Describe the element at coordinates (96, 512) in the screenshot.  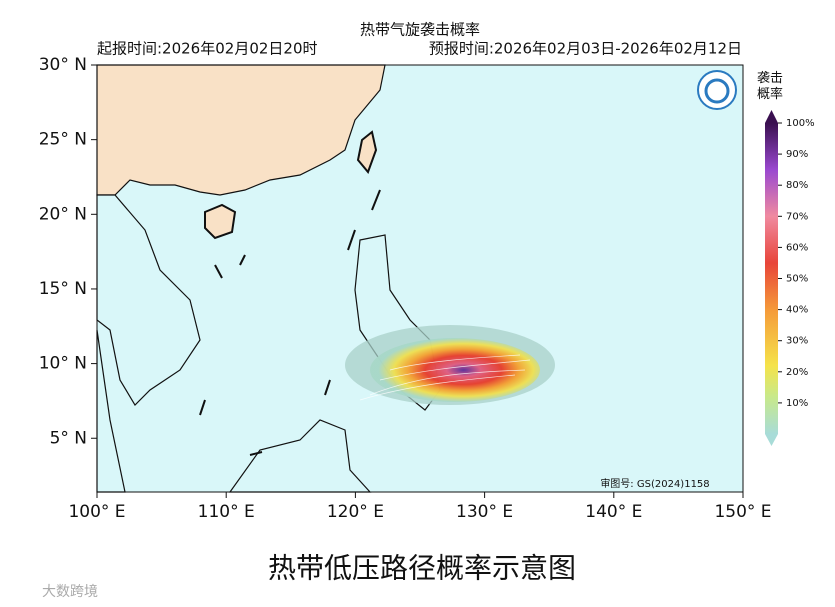
I see `x-tick-label: 100° E` at that location.